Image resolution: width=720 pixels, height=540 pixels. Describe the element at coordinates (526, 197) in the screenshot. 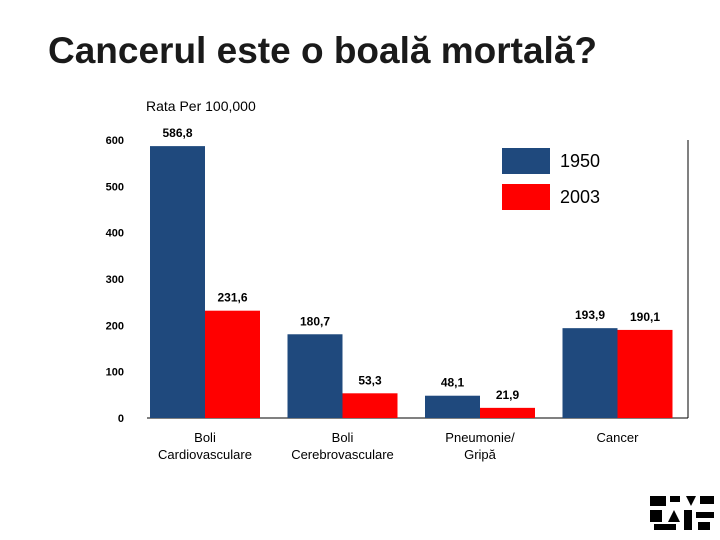

I see `legend-swatch-2003` at that location.